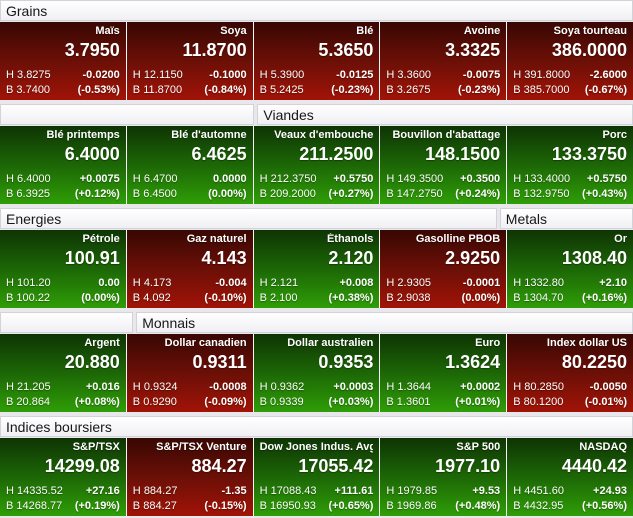  I want to click on low-value: B 147.2750, so click(414, 194).